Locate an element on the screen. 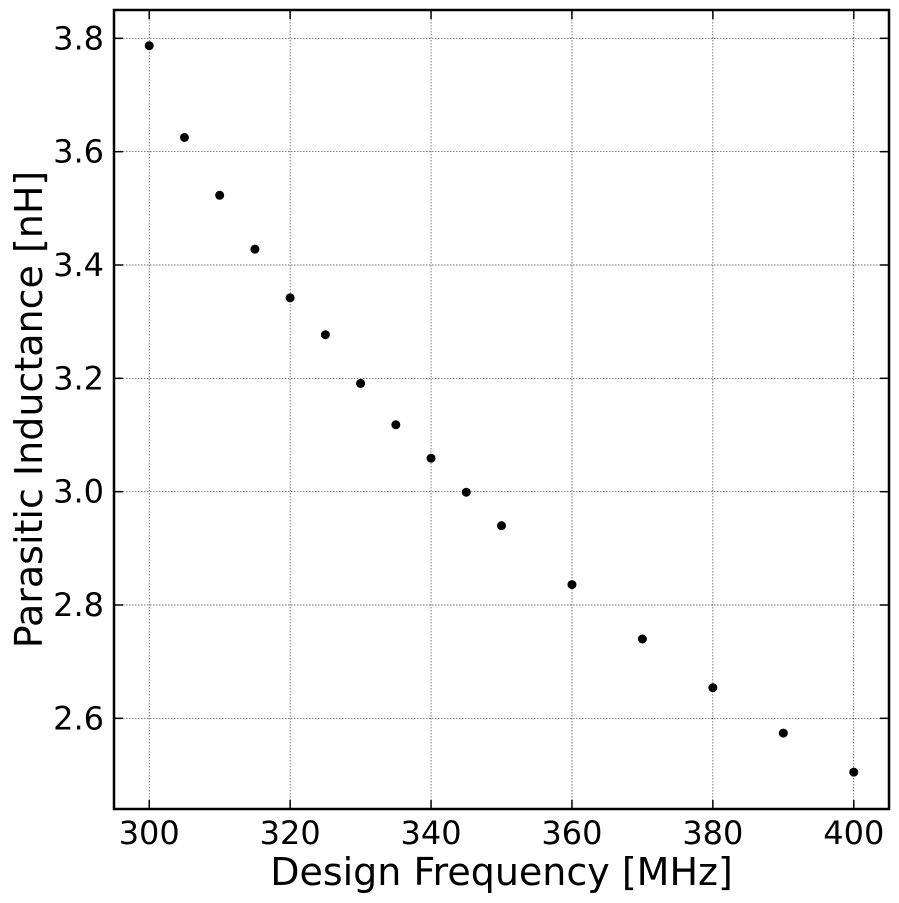  y-tick-label: 3.2 is located at coordinates (78, 378).